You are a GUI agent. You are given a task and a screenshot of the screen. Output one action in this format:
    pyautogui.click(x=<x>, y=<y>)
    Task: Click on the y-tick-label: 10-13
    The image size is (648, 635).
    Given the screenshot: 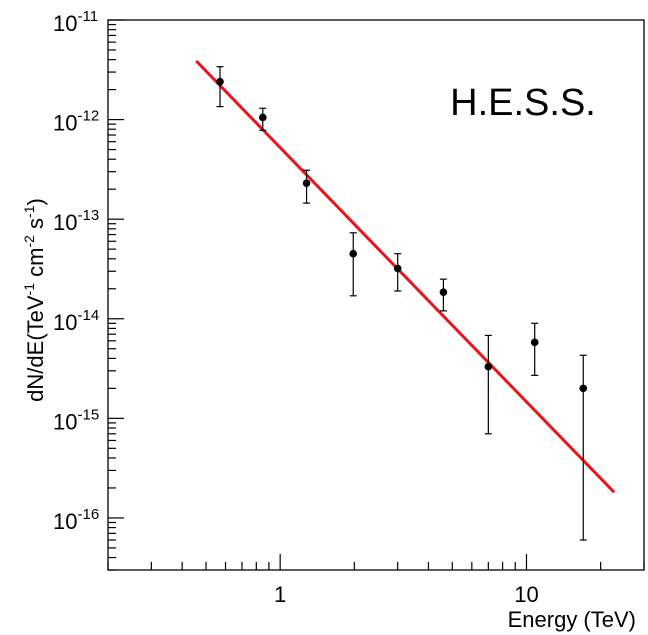 What is the action you would take?
    pyautogui.click(x=76, y=221)
    